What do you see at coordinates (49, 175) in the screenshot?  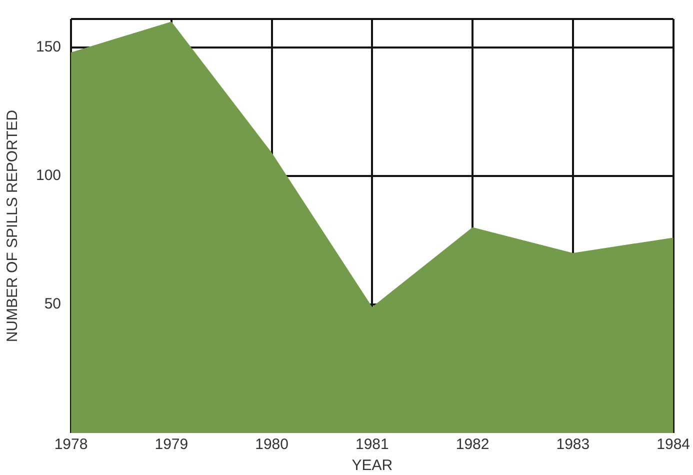 I see `y-tick-label: 100` at bounding box center [49, 175].